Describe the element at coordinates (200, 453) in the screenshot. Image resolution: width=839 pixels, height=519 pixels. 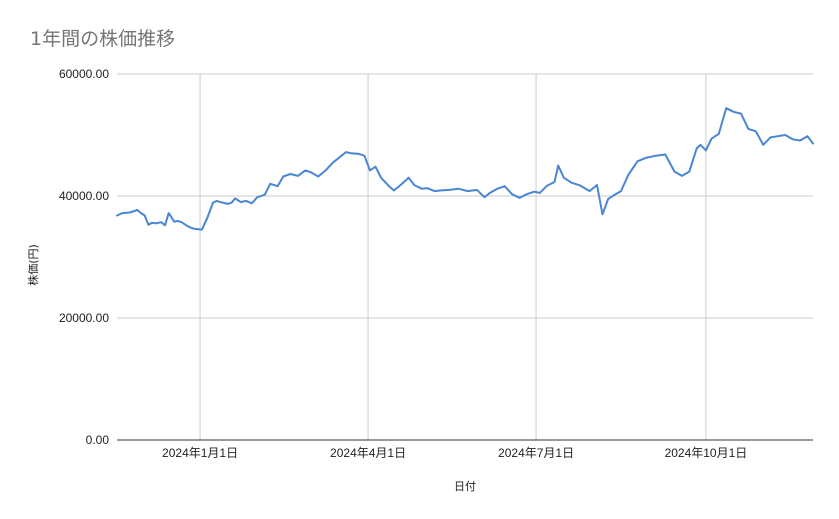
I see `x-tick-label: 2024年1月1日` at that location.